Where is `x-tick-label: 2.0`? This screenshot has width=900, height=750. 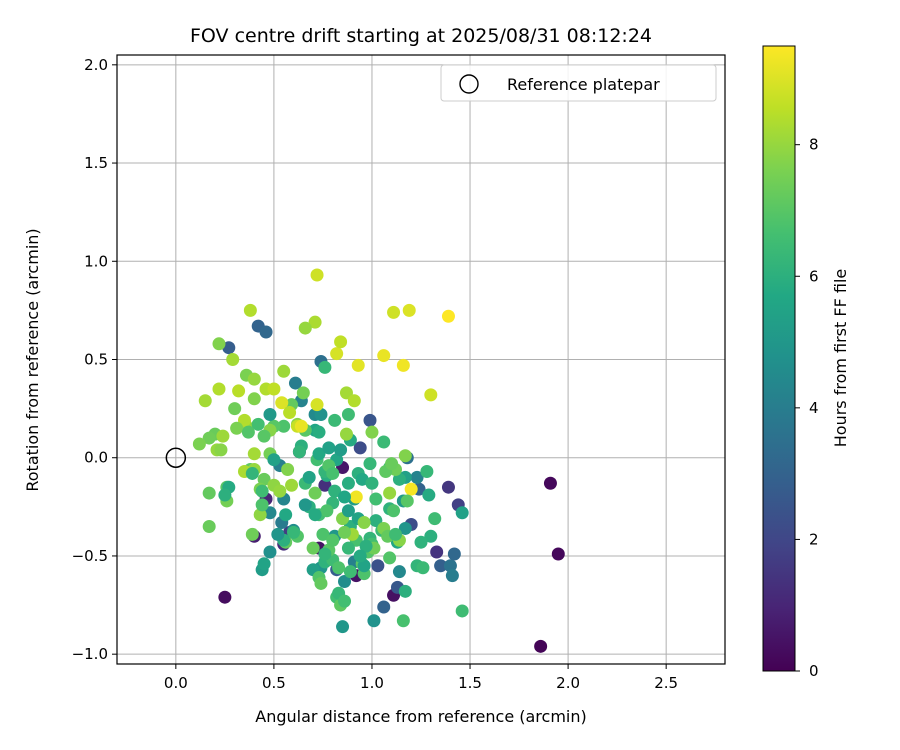
x-tick-label: 2.0 is located at coordinates (568, 683).